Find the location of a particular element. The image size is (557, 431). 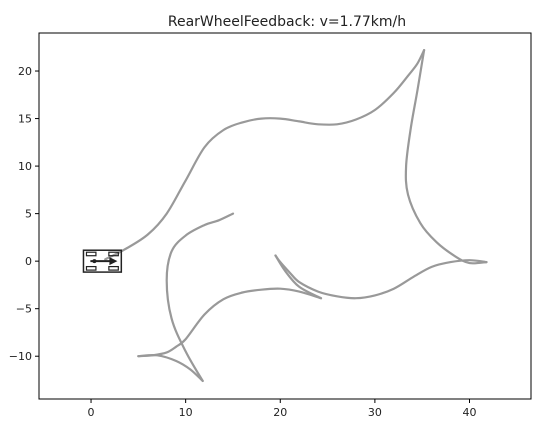

y-tick-label: 0 is located at coordinates (28, 261).